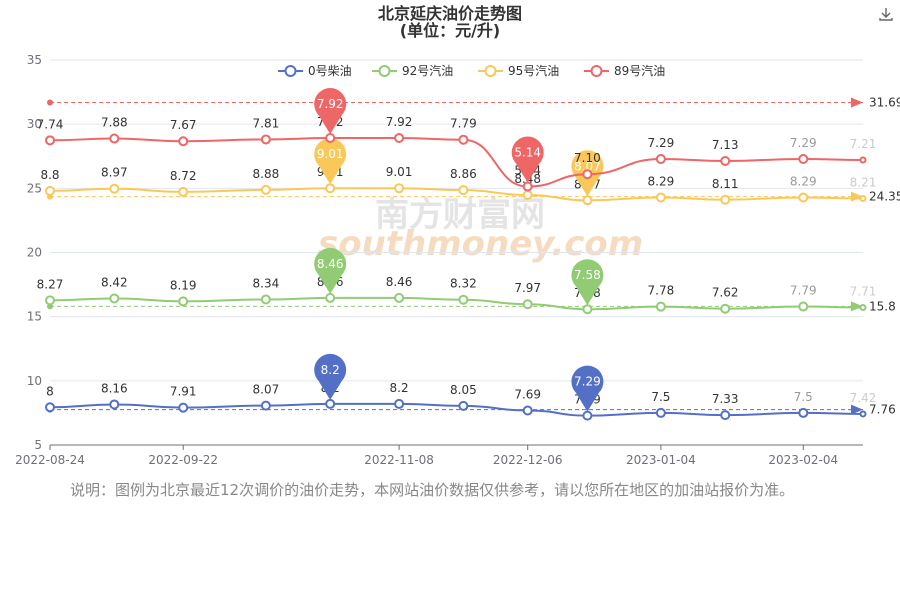  I want to click on data-label: 7.13, so click(725, 145).